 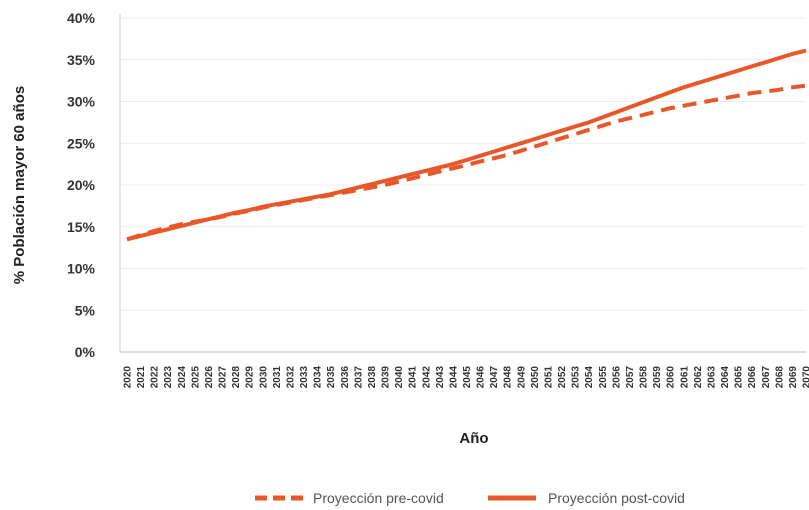 I want to click on x-tick-label: 2063, so click(x=711, y=377).